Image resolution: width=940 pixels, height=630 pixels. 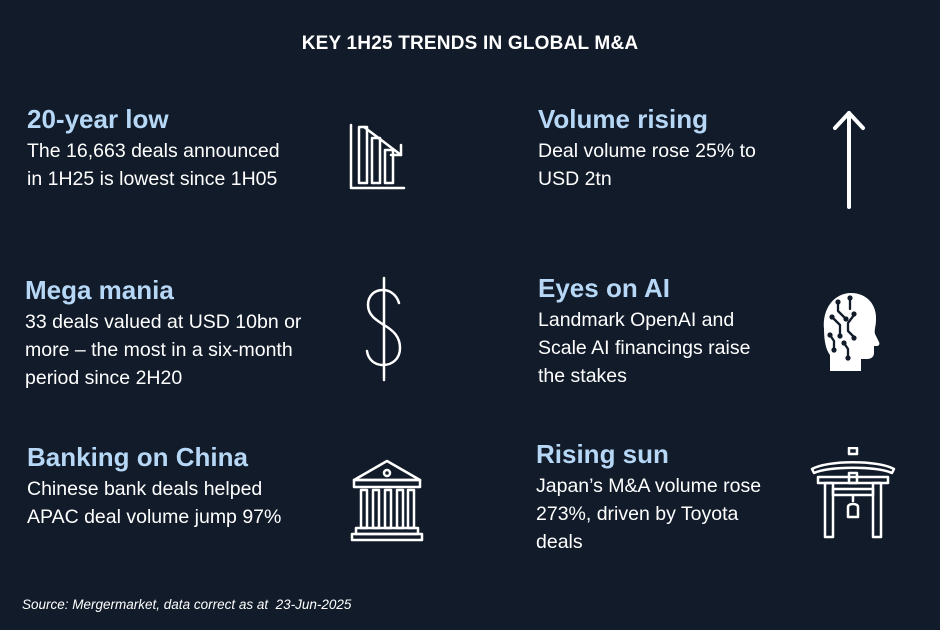 I want to click on trend-description: Deal volume rose 25% to USD 2tn, so click(x=647, y=165).